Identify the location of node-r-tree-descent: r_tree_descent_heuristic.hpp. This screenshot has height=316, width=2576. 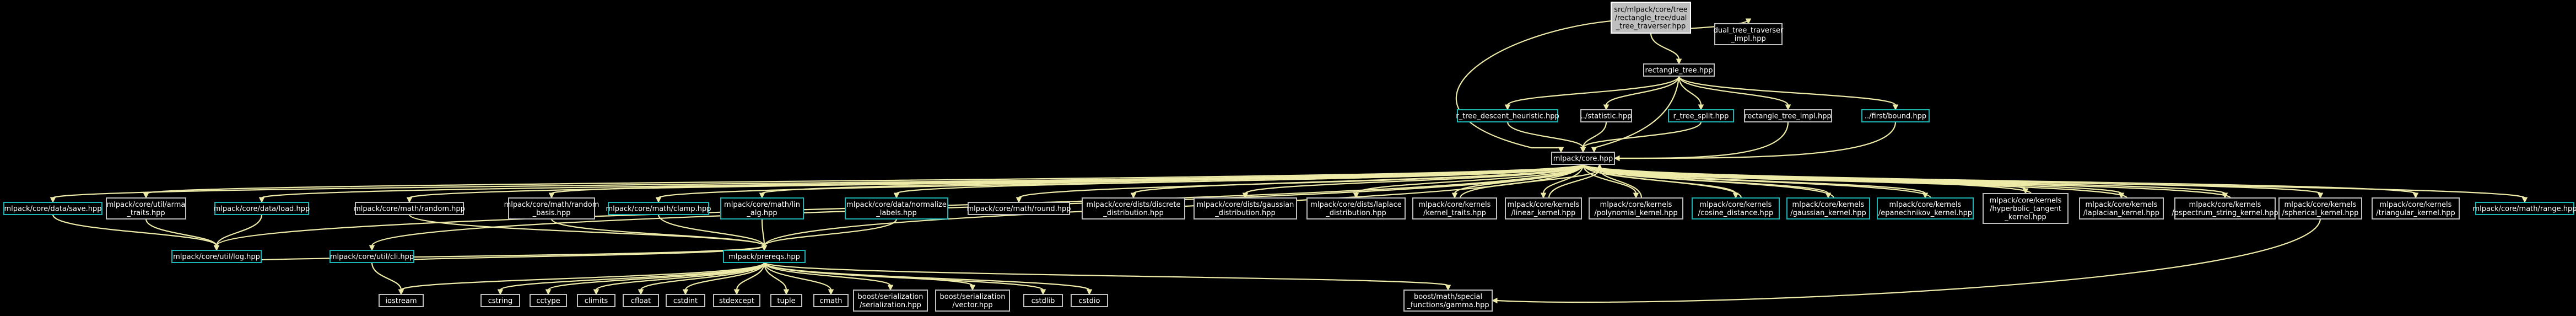
(1507, 115).